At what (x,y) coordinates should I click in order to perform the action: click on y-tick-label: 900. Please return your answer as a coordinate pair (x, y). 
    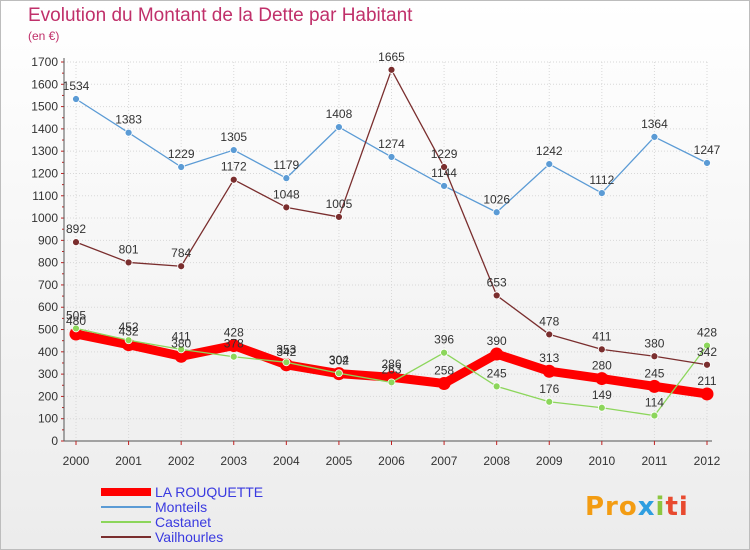
    Looking at the image, I should click on (48, 240).